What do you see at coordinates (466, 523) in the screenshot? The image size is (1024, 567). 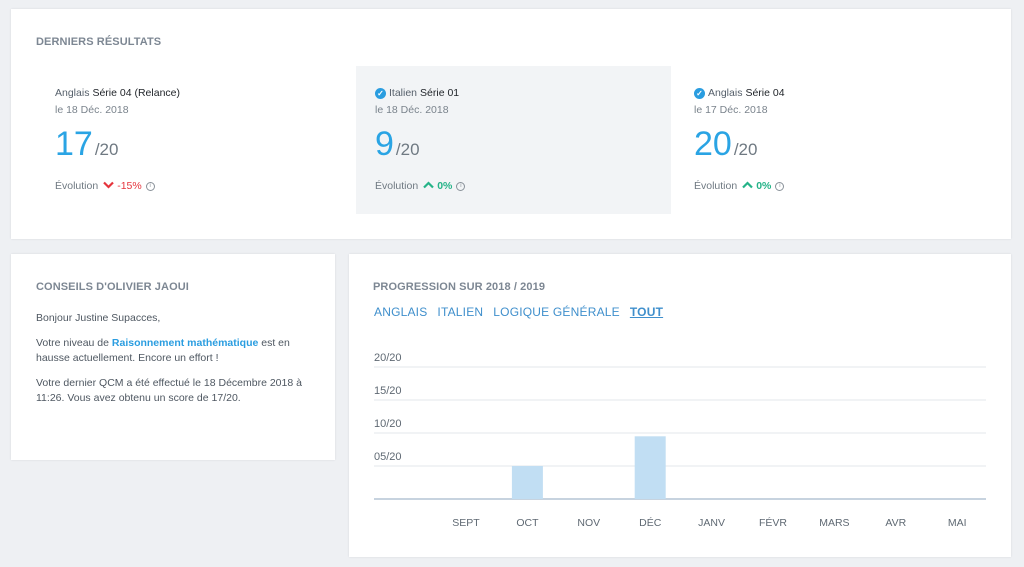 I see `x-tick-label: SEPT` at bounding box center [466, 523].